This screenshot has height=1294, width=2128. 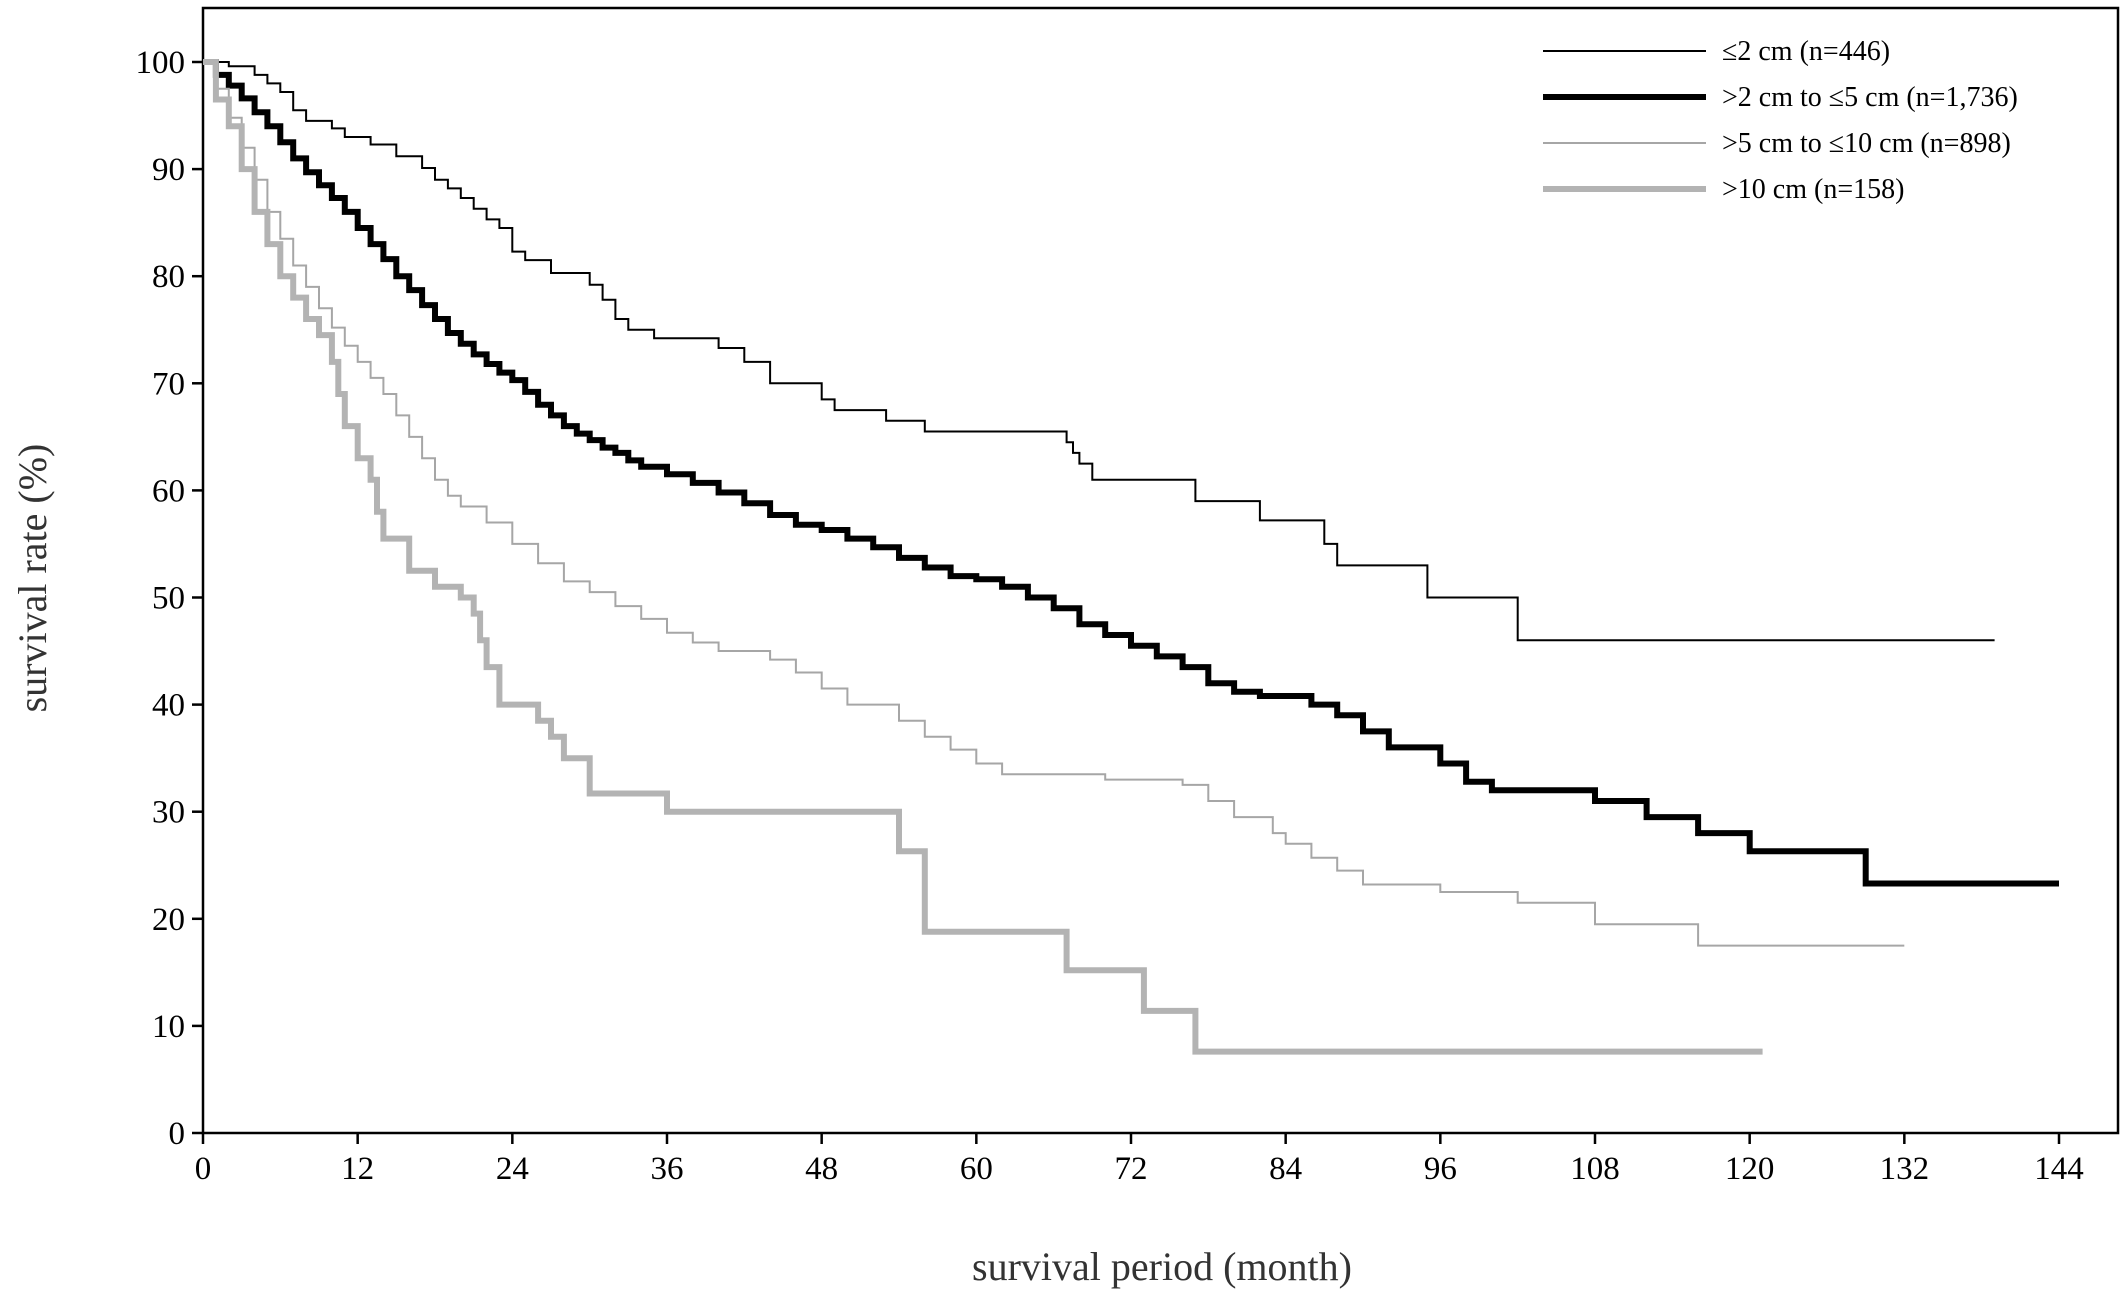 What do you see at coordinates (1131, 1169) in the screenshot?
I see `x-tick-label: 72` at bounding box center [1131, 1169].